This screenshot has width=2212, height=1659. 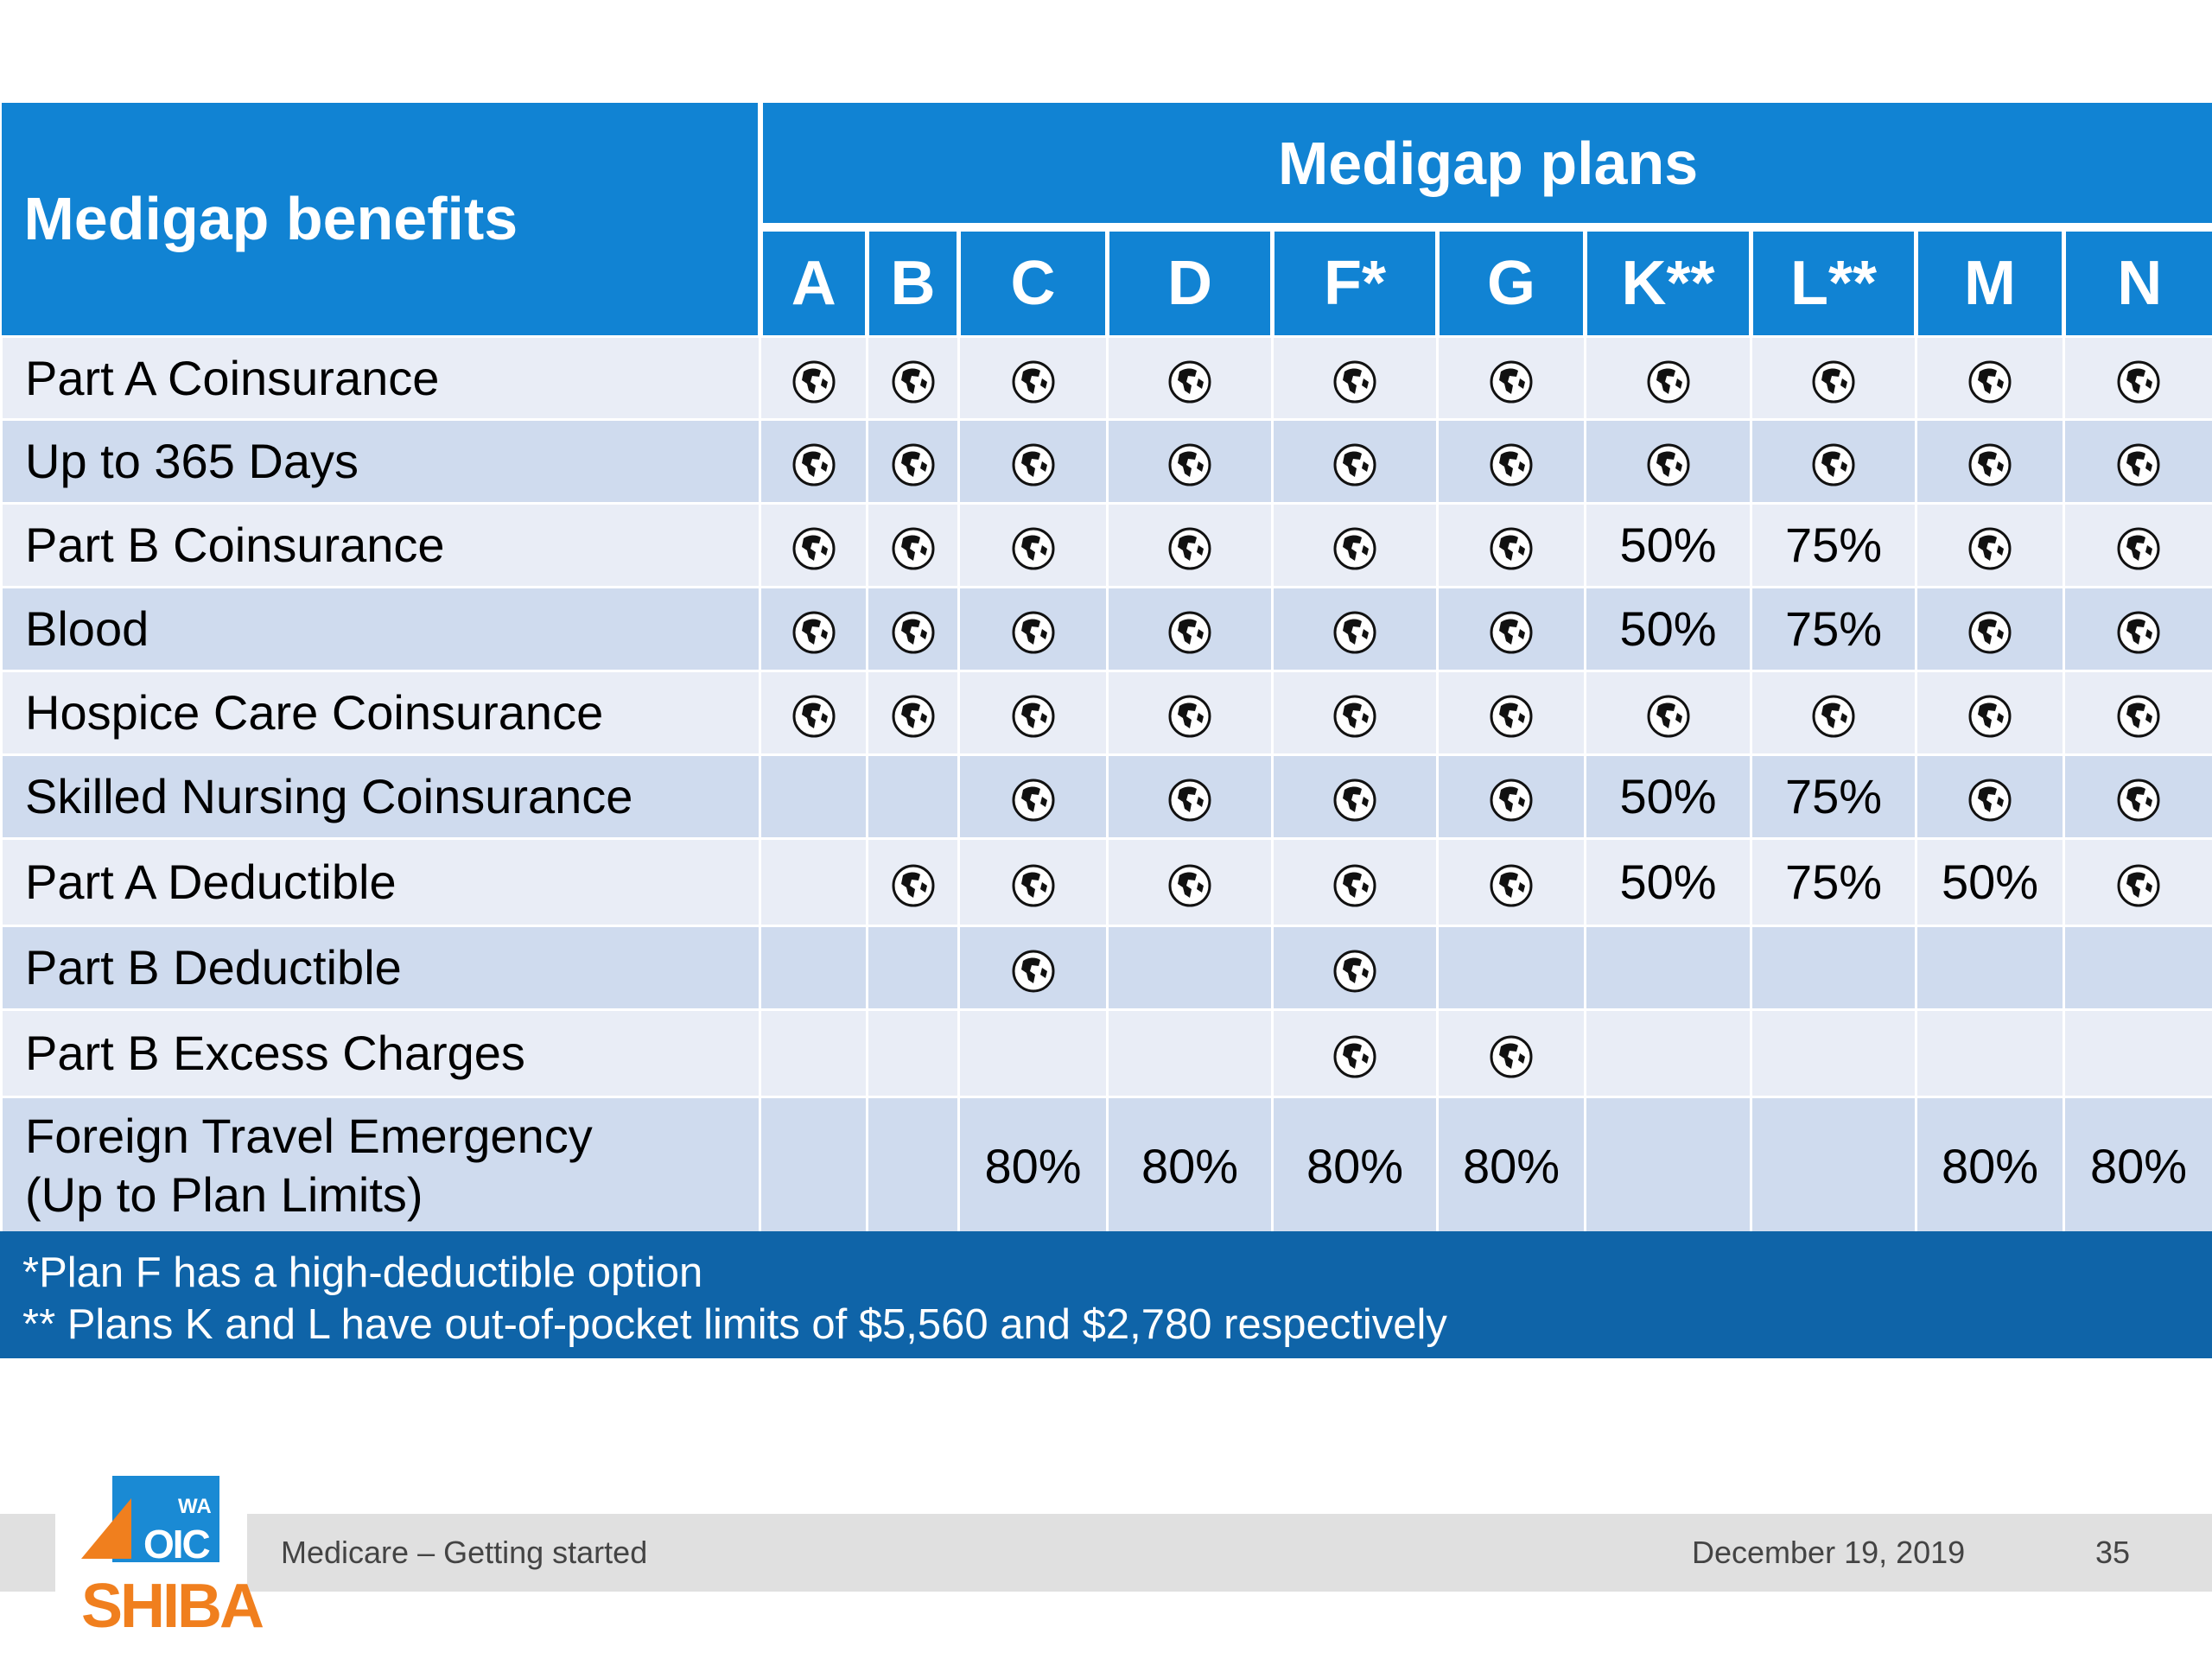 What do you see at coordinates (382, 219) in the screenshot?
I see `benefits-header: Medigap benefits` at bounding box center [382, 219].